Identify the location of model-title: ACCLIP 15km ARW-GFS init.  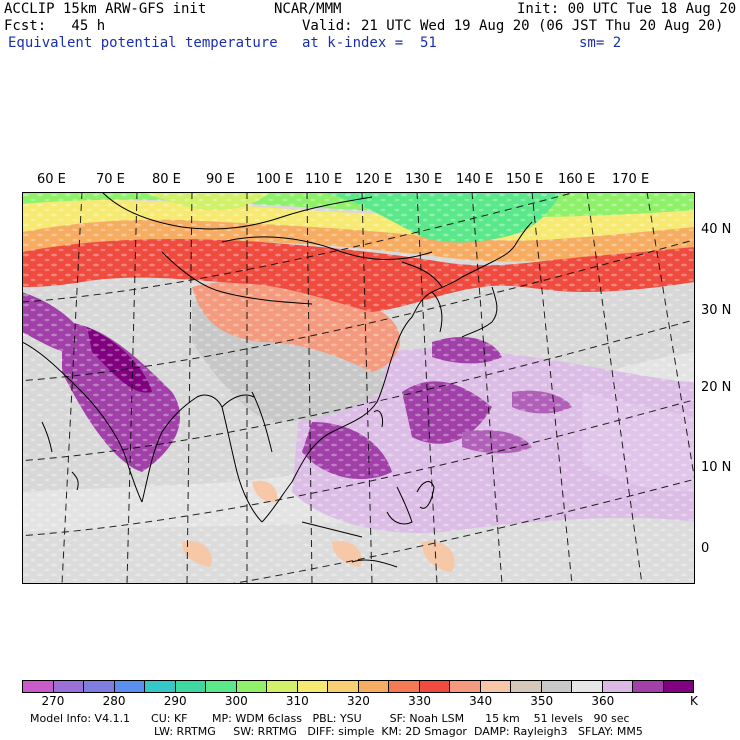
(105, 9).